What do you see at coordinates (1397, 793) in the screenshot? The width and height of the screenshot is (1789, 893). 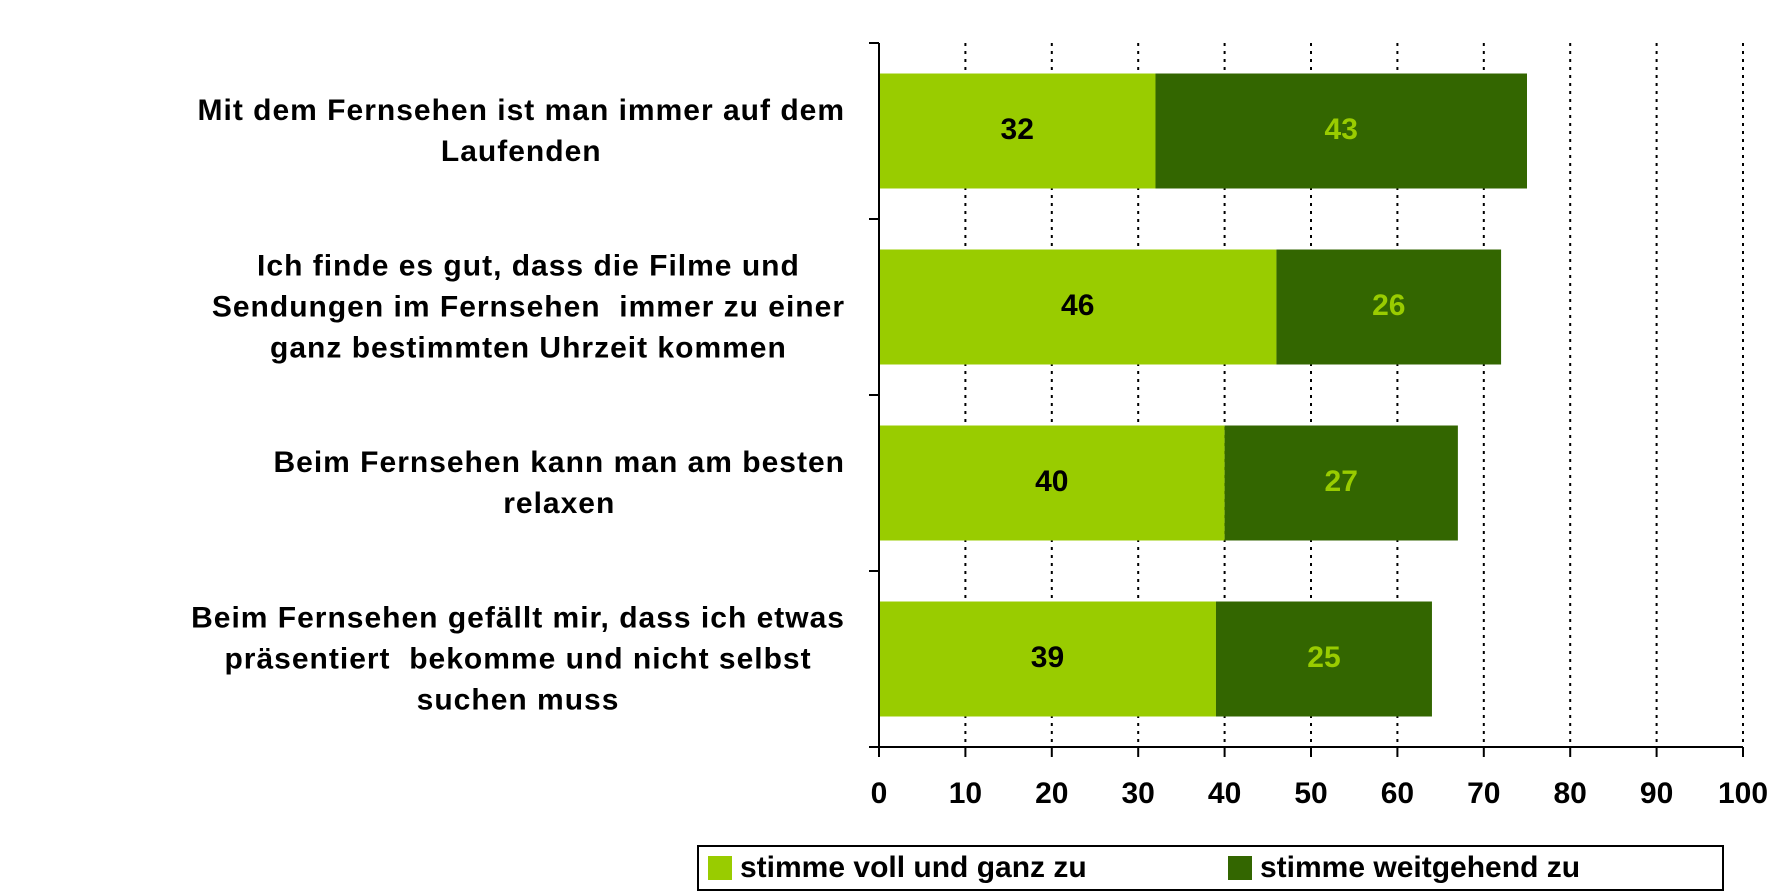 I see `x-tick-label: 60` at bounding box center [1397, 793].